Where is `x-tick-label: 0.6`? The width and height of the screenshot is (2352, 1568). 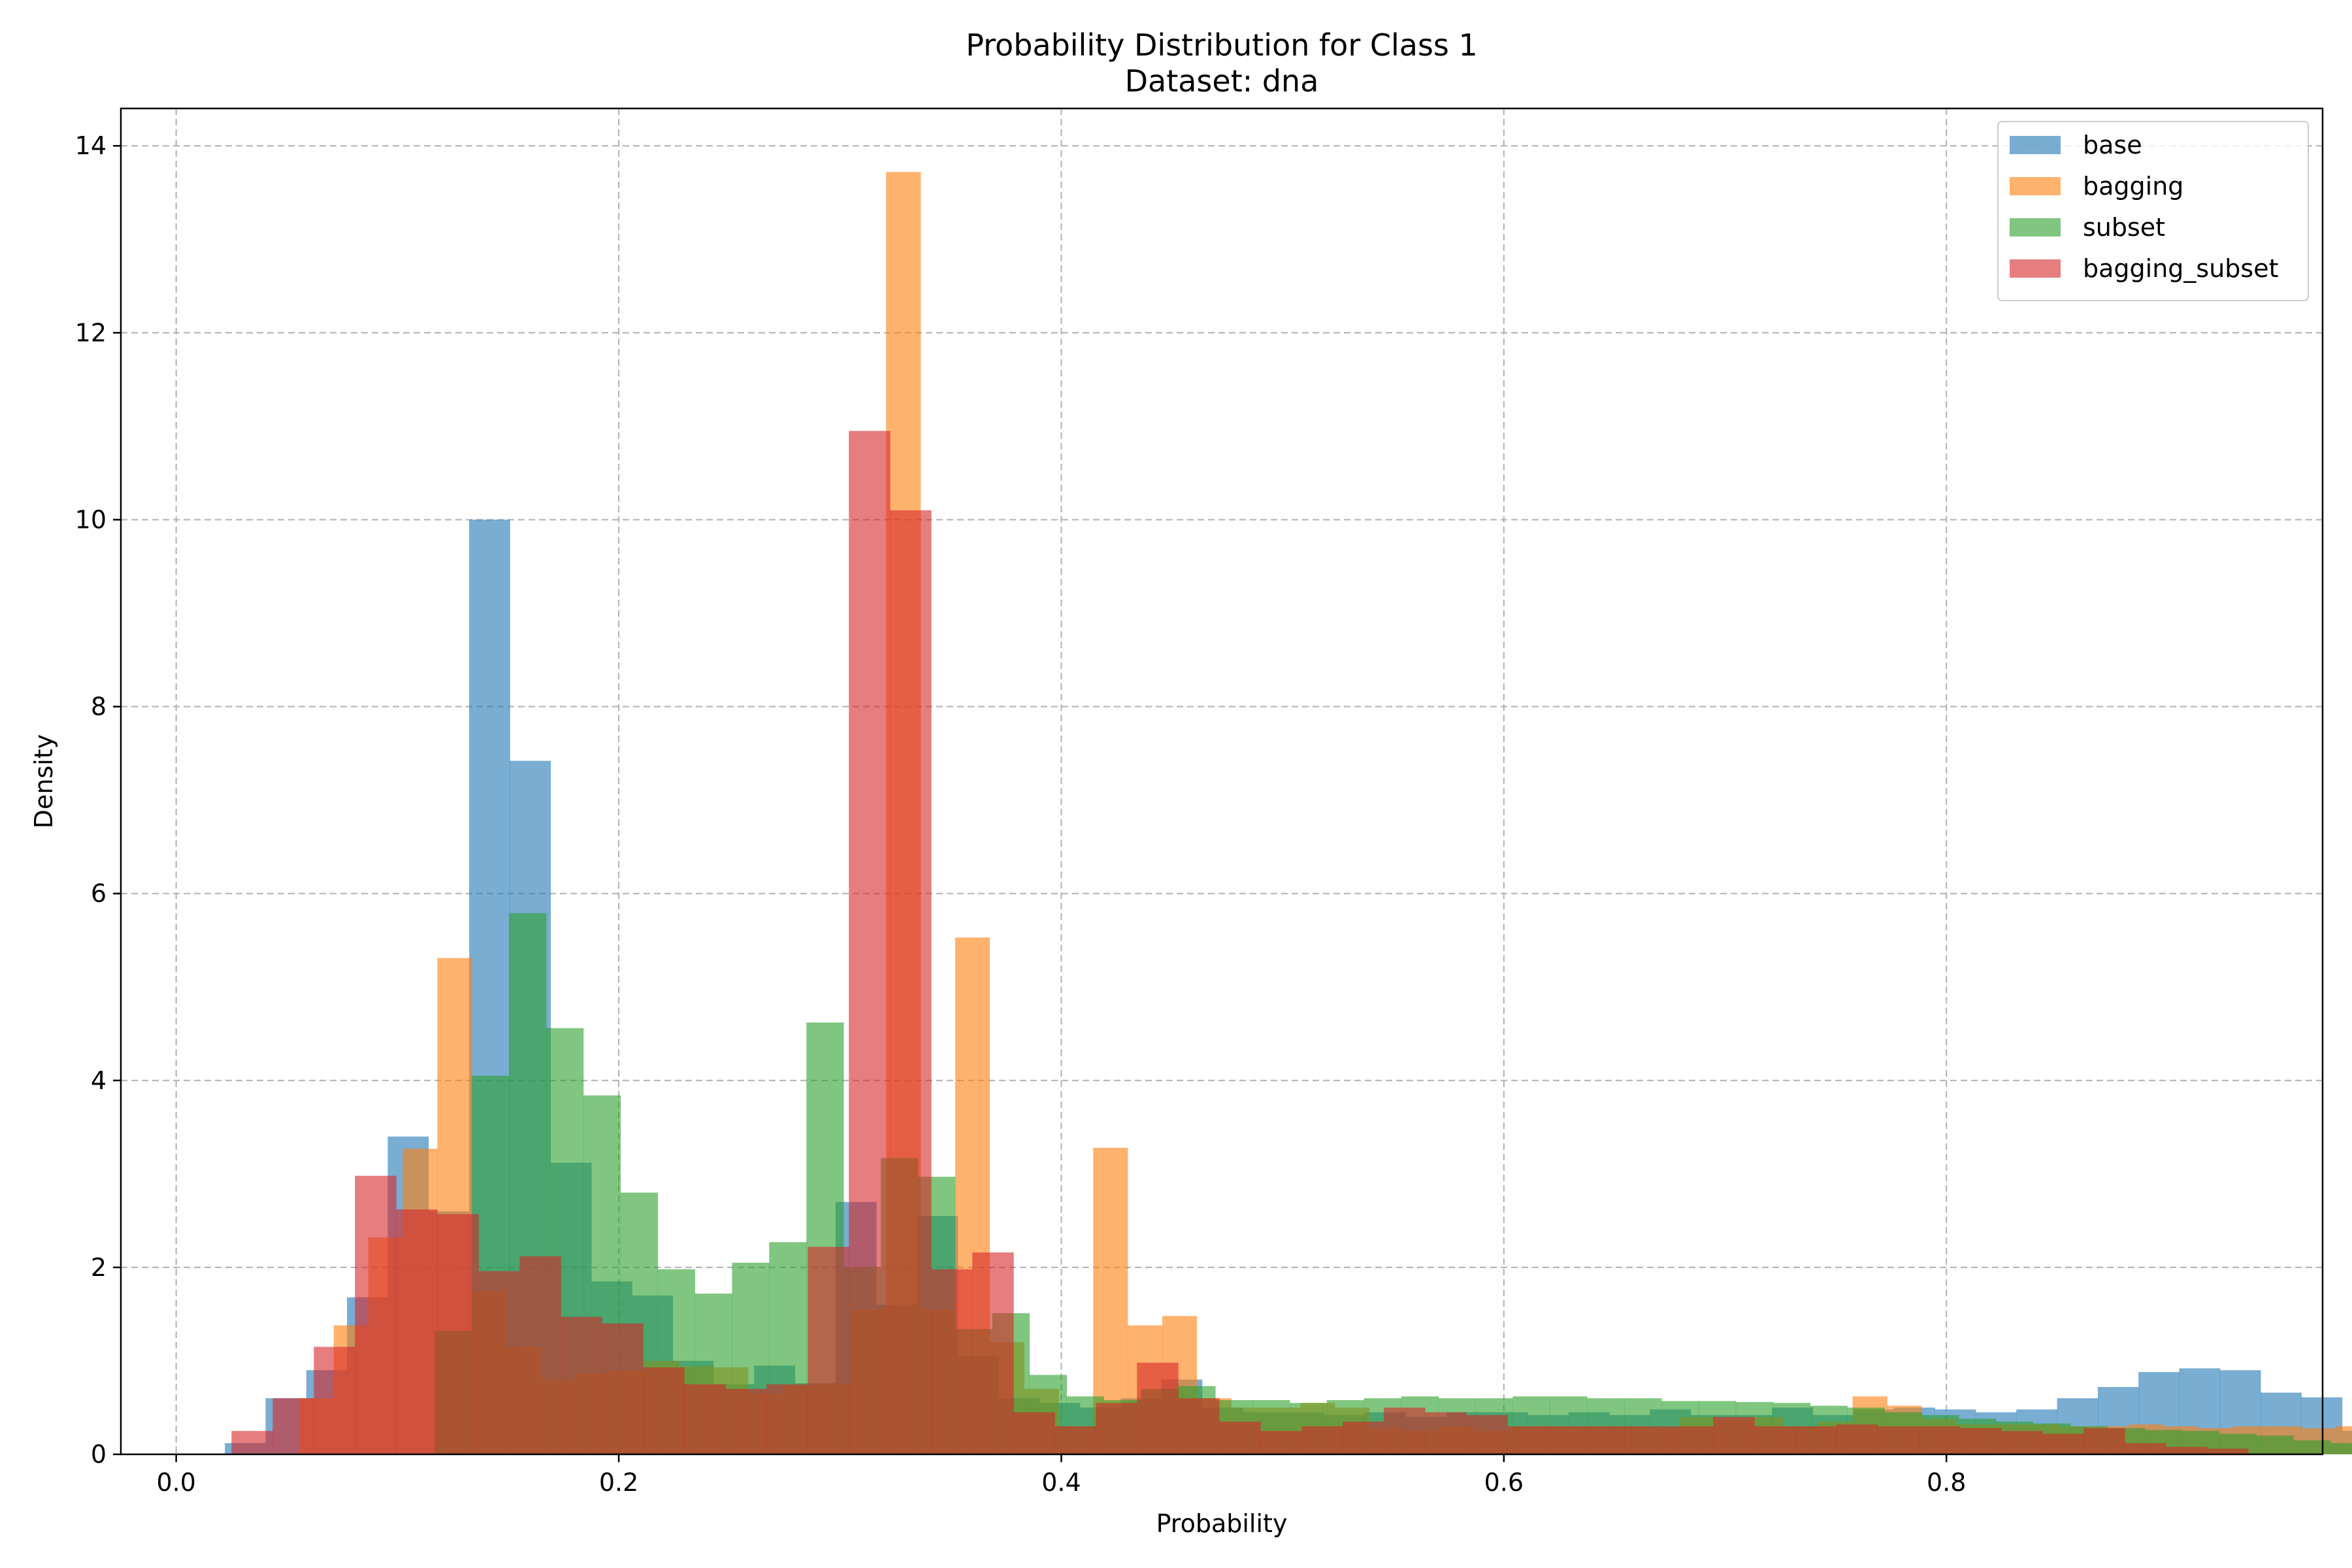
x-tick-label: 0.6 is located at coordinates (1504, 1482).